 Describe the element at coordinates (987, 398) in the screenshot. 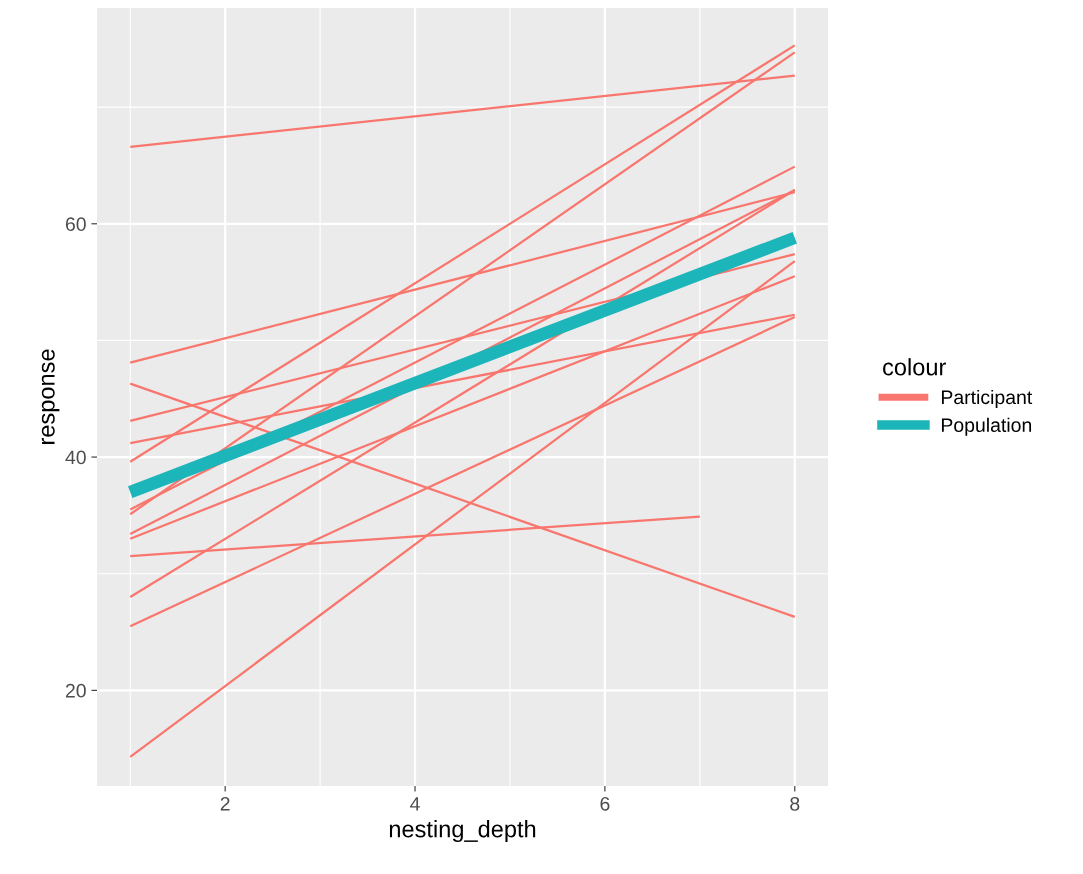

I see `legend-label: Participant` at that location.